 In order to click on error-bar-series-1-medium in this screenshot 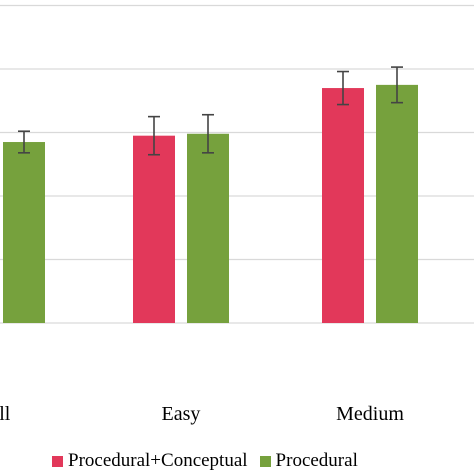, I will do `click(343, 88)`.